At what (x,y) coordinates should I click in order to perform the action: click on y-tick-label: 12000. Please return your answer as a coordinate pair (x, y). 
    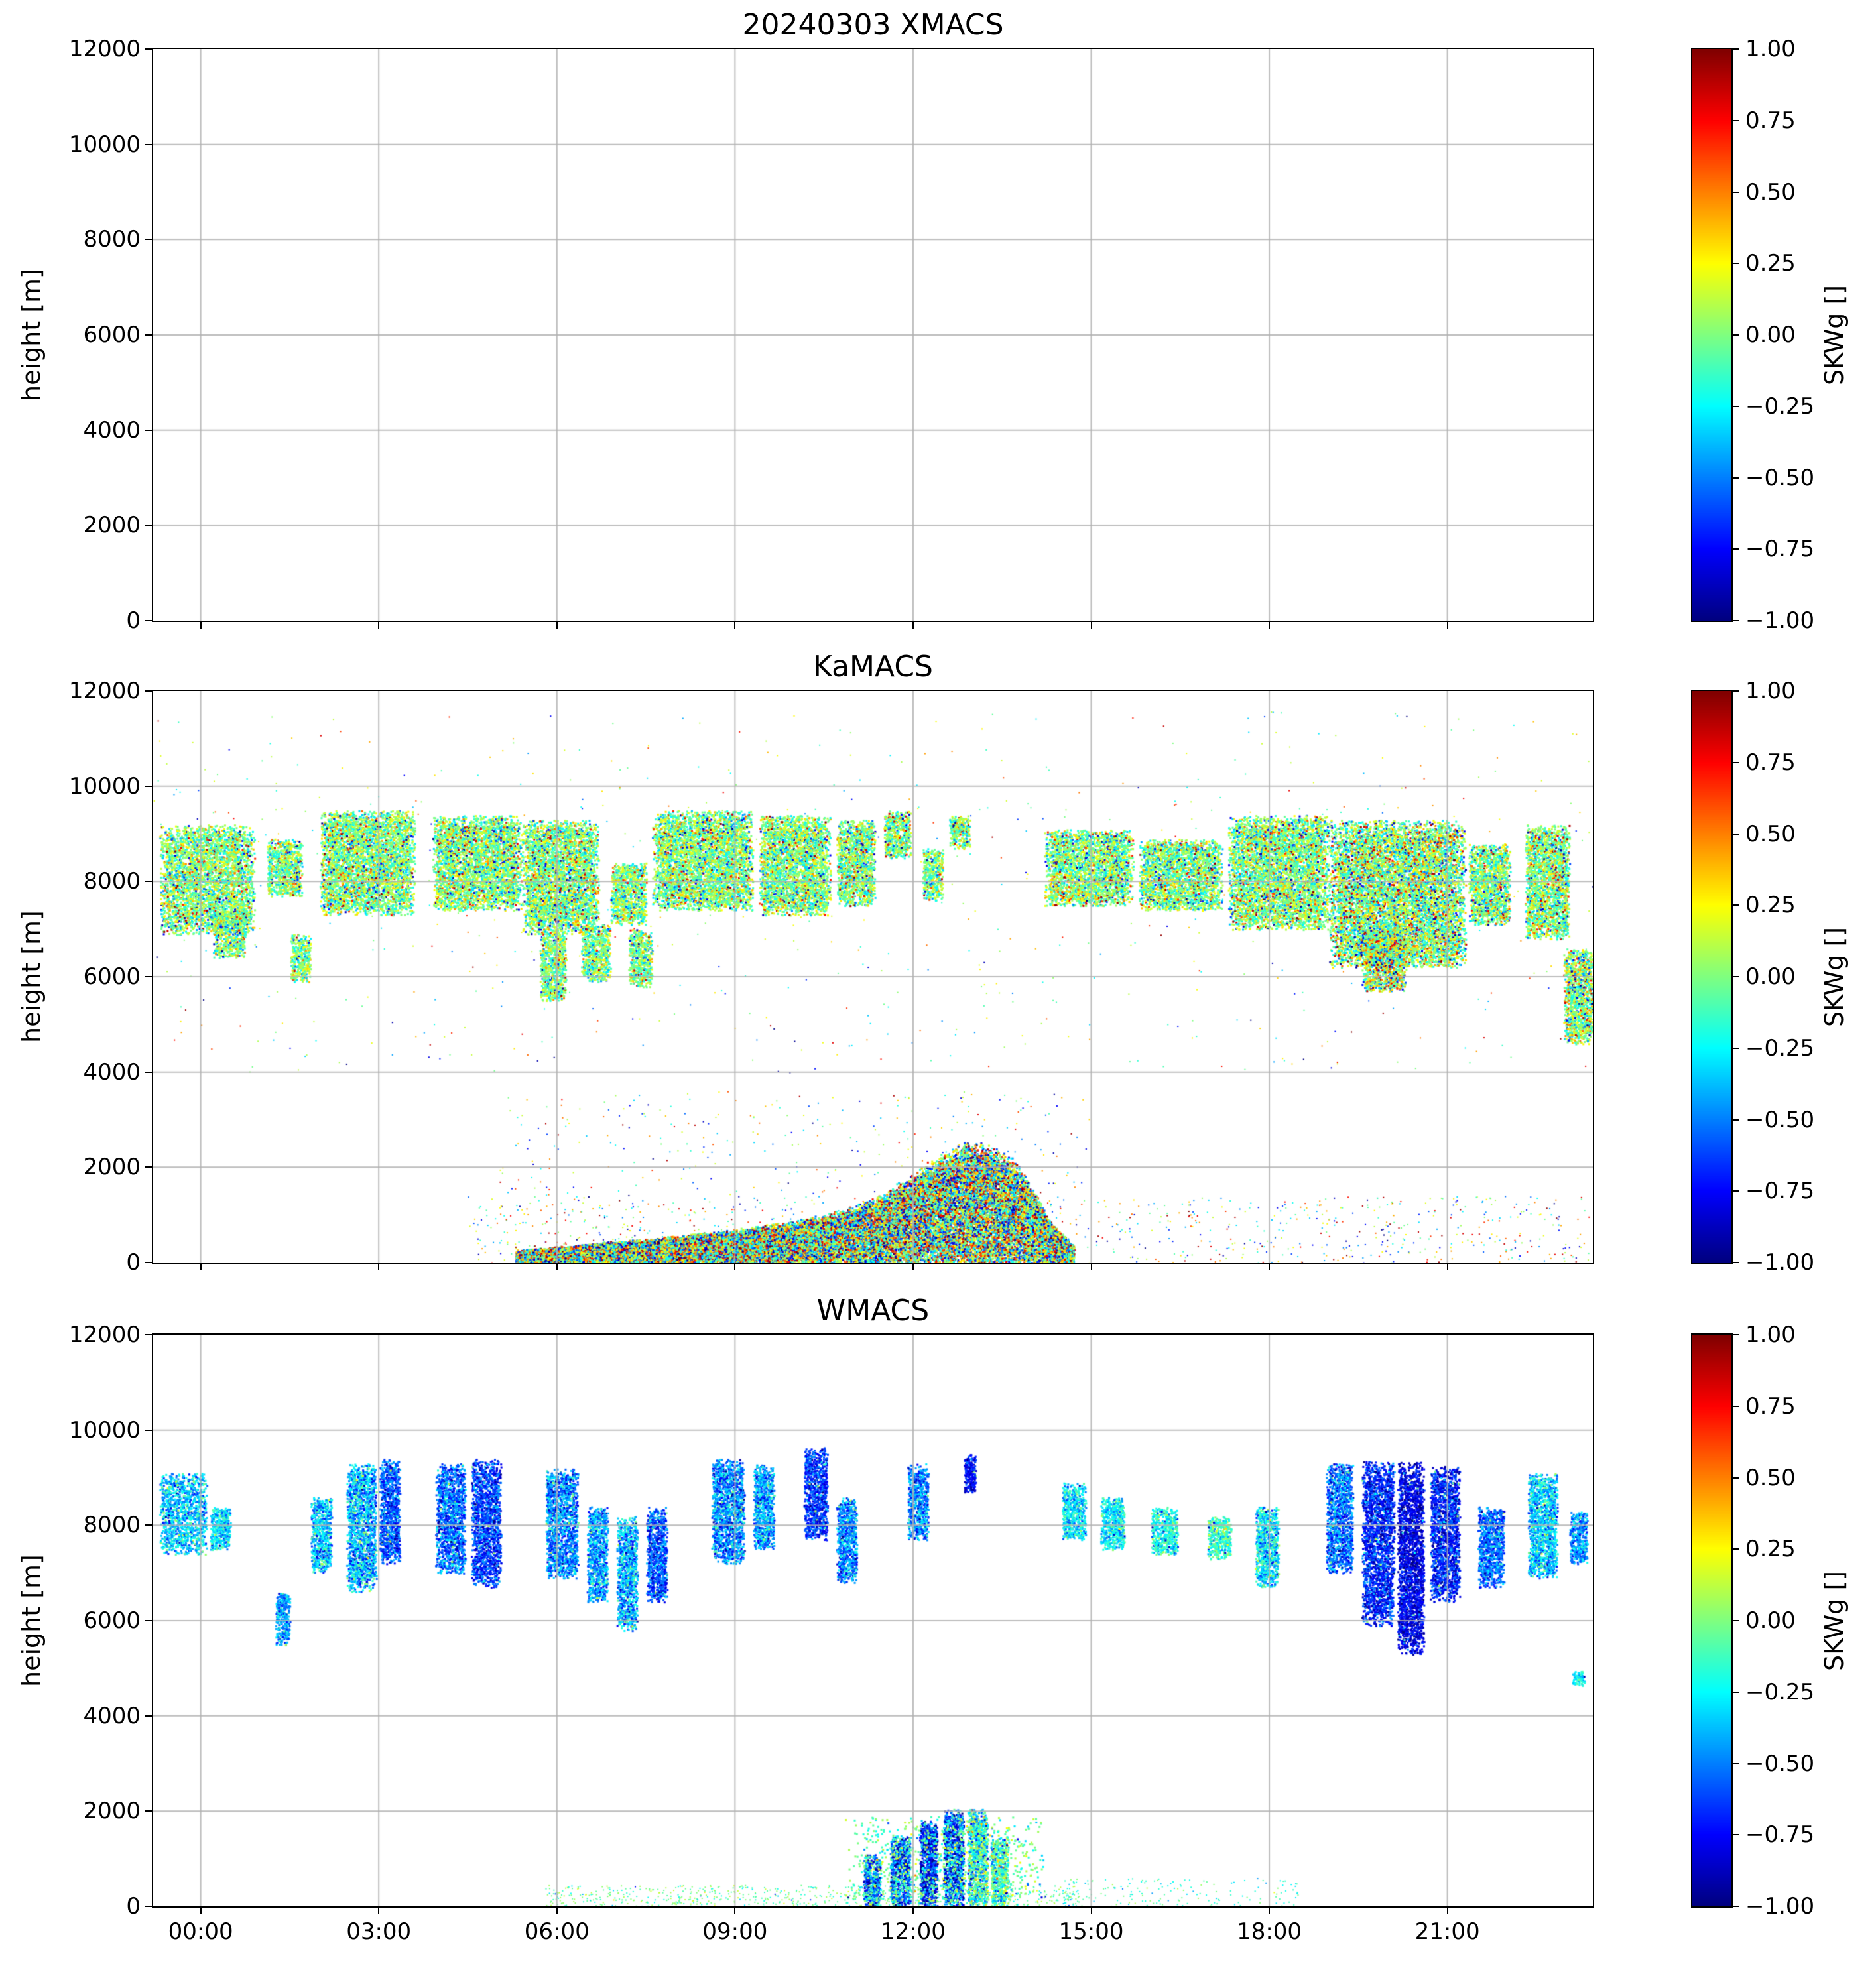
    Looking at the image, I should click on (104, 49).